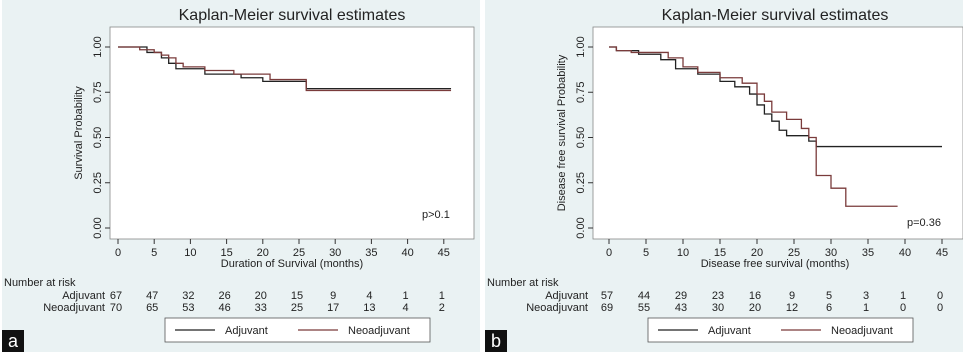 Image resolution: width=965 pixels, height=352 pixels. What do you see at coordinates (333, 308) in the screenshot?
I see `risk-count: 17` at bounding box center [333, 308].